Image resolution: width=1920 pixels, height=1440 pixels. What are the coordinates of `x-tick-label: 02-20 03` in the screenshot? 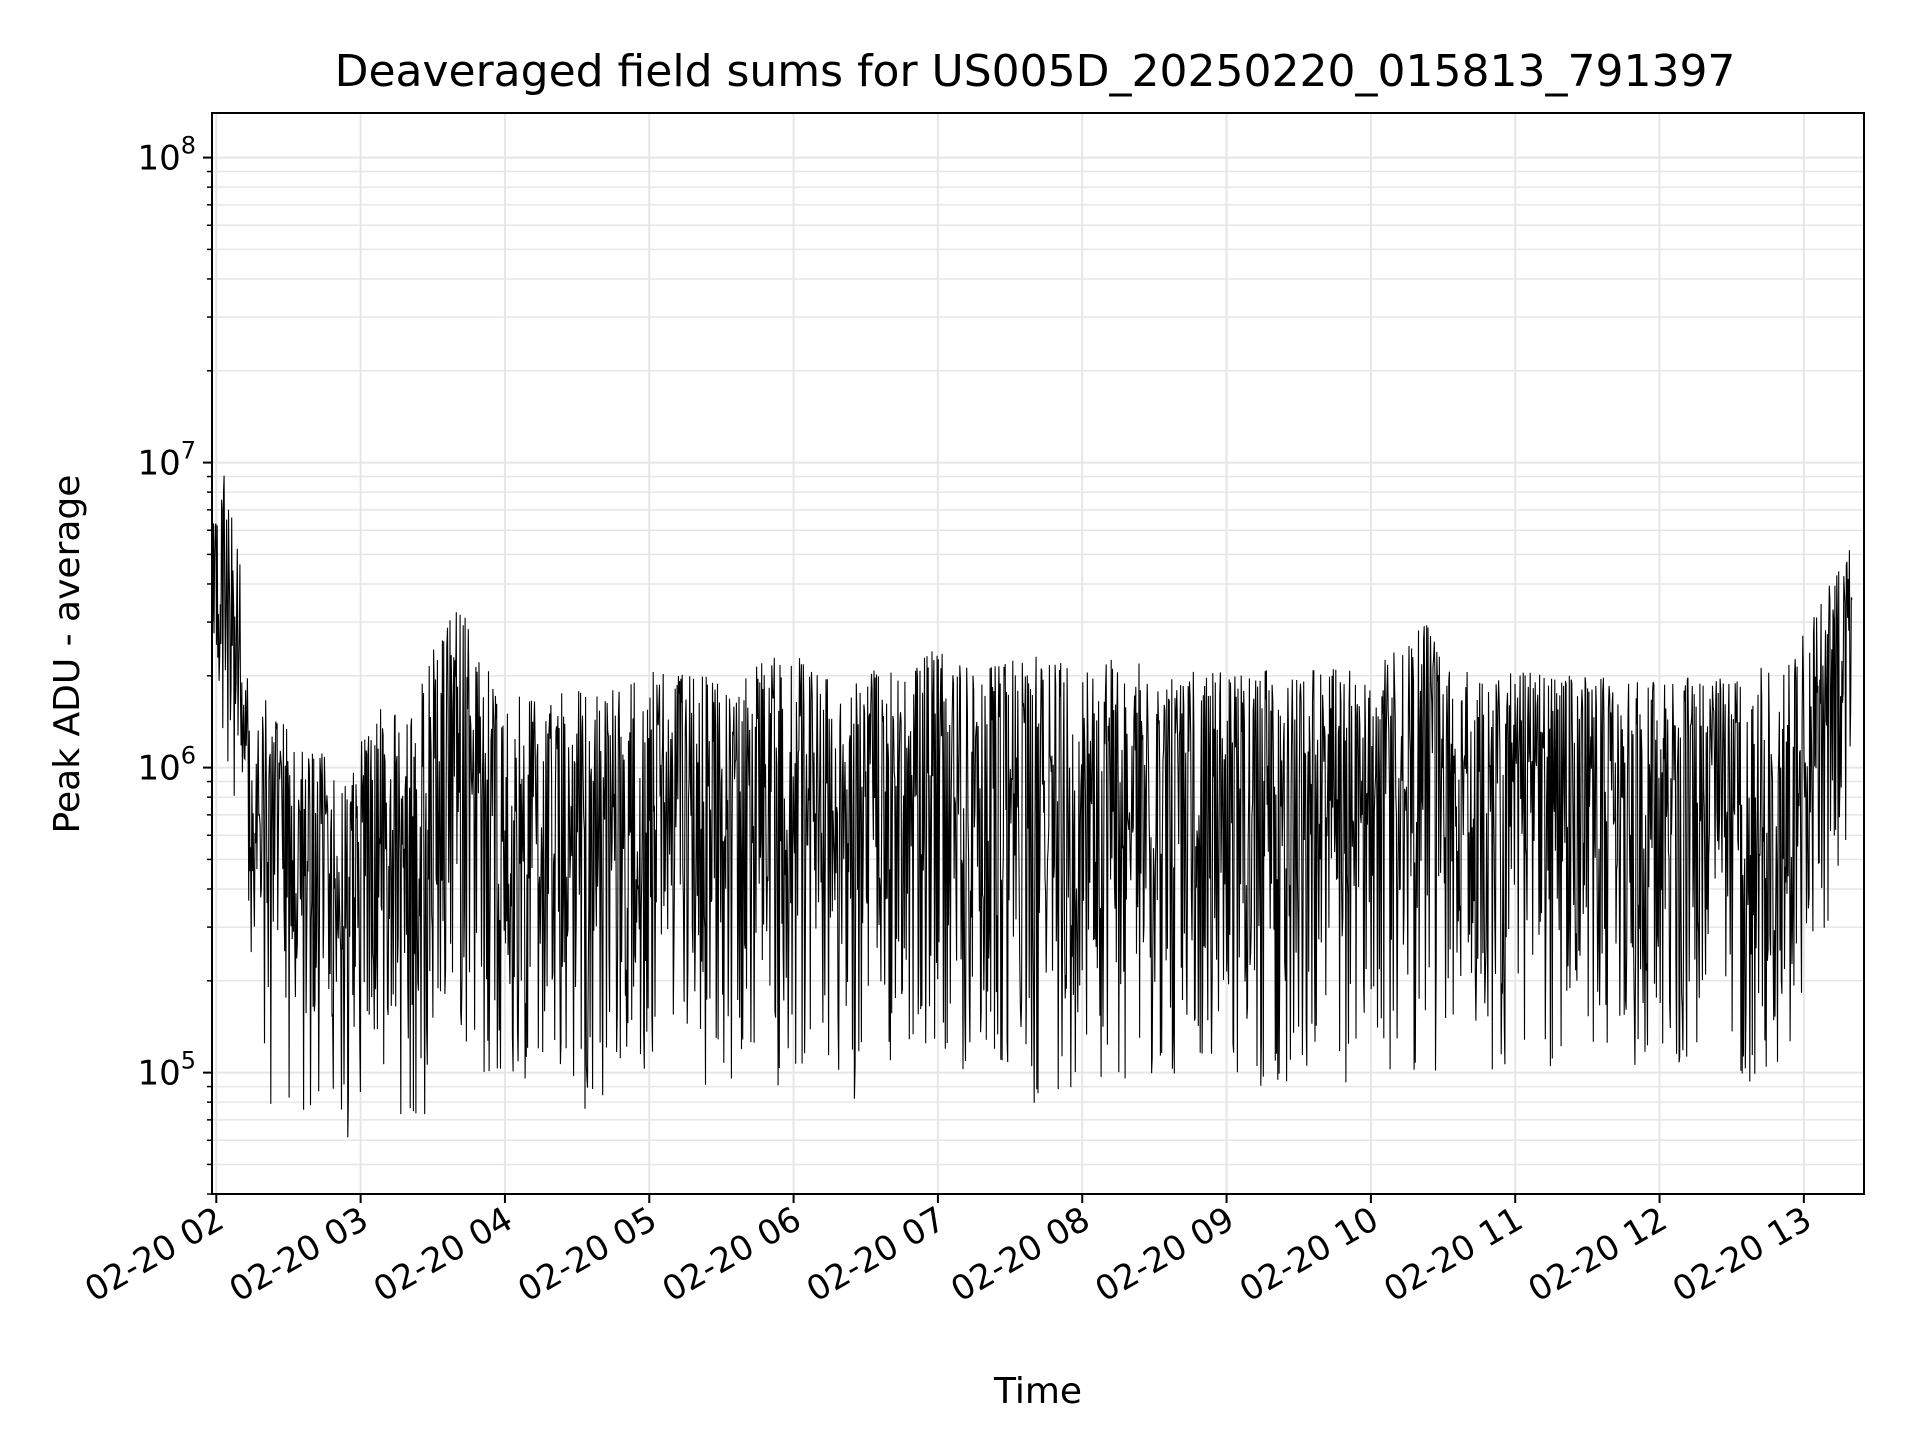 It's located at (299, 1254).